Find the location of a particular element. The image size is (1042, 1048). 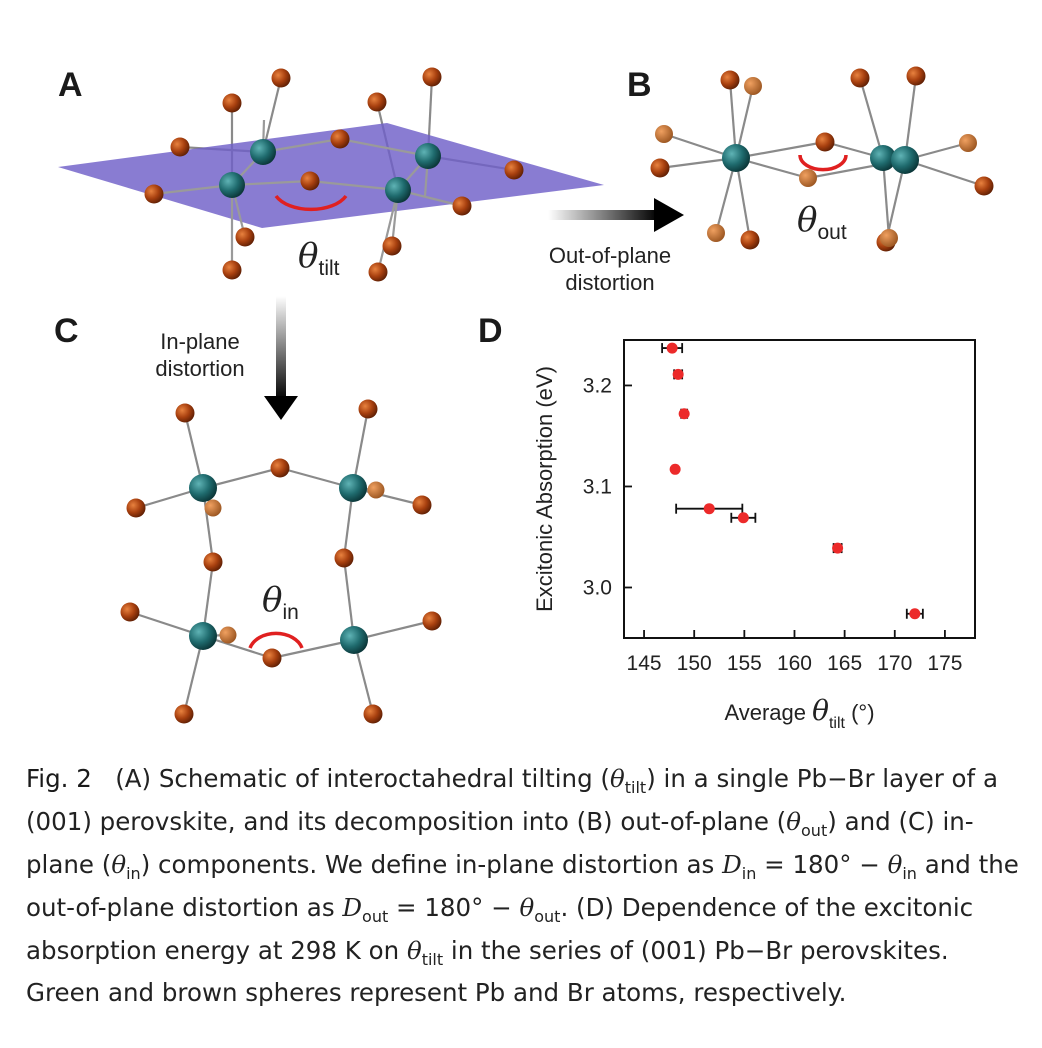

theta-in-label: θin is located at coordinates (280, 602).